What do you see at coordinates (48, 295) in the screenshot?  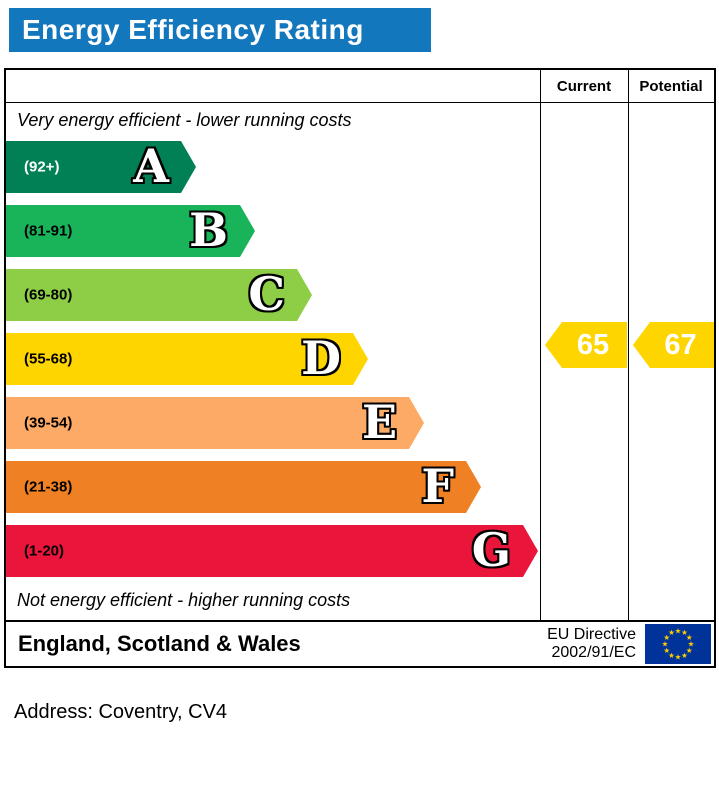 I see `band-range-label: (69-80)` at bounding box center [48, 295].